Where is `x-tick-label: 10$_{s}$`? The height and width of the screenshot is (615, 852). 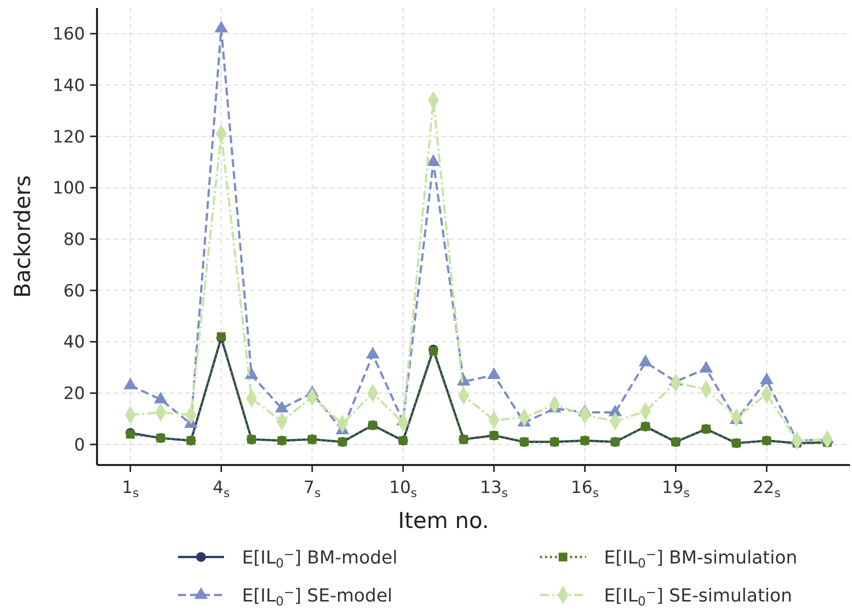 x-tick-label: 10$_{s}$ is located at coordinates (403, 489).